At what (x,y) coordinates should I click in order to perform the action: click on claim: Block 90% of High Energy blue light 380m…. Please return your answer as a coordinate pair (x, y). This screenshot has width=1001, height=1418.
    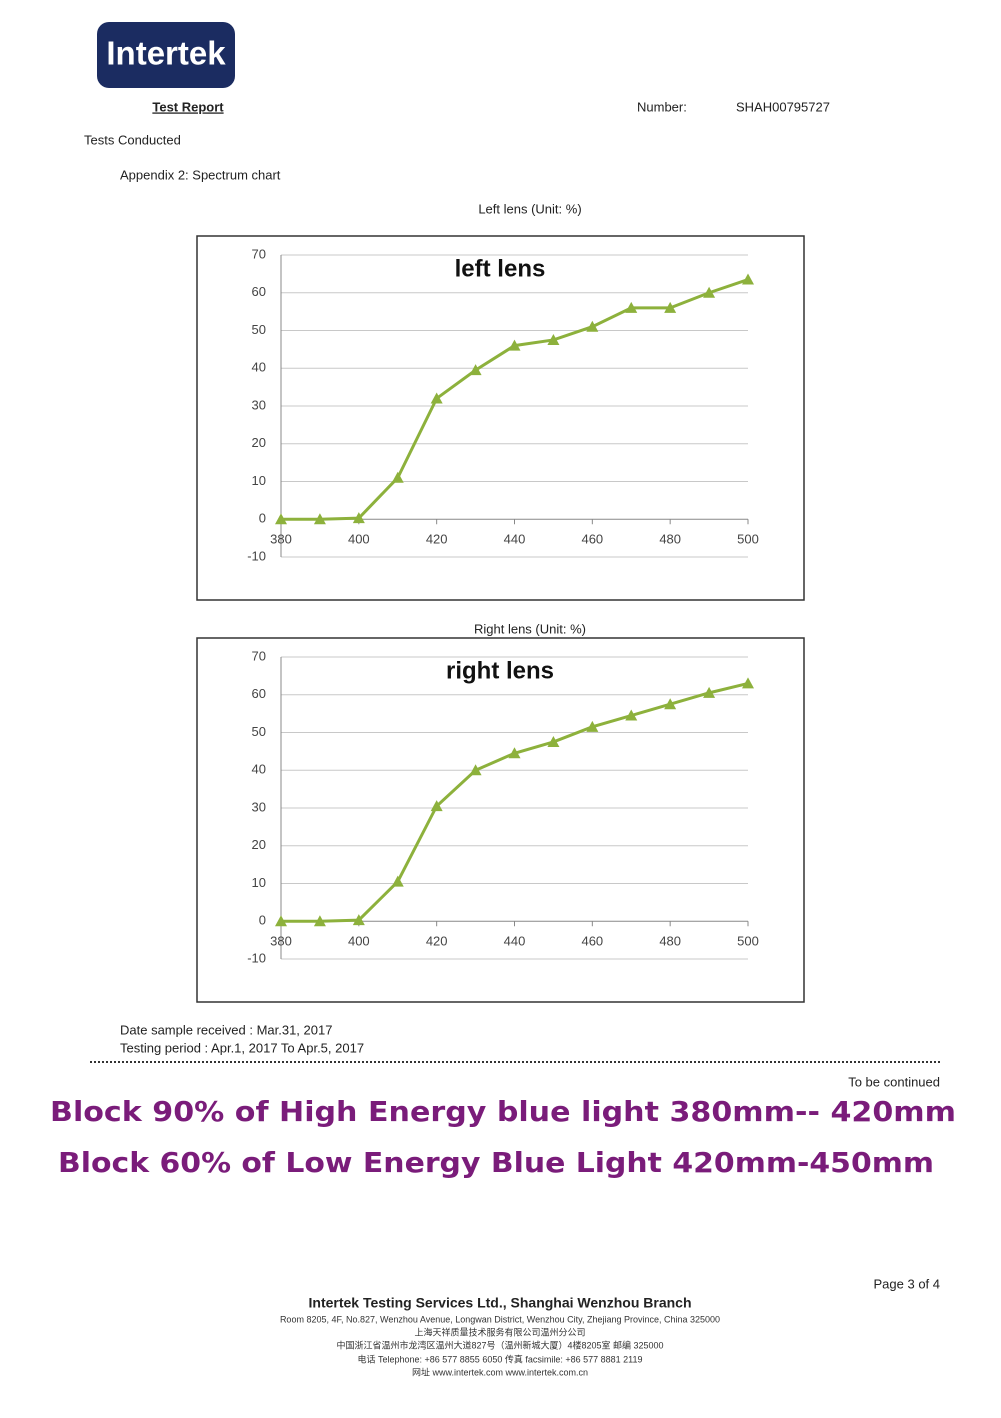
    Looking at the image, I should click on (503, 1111).